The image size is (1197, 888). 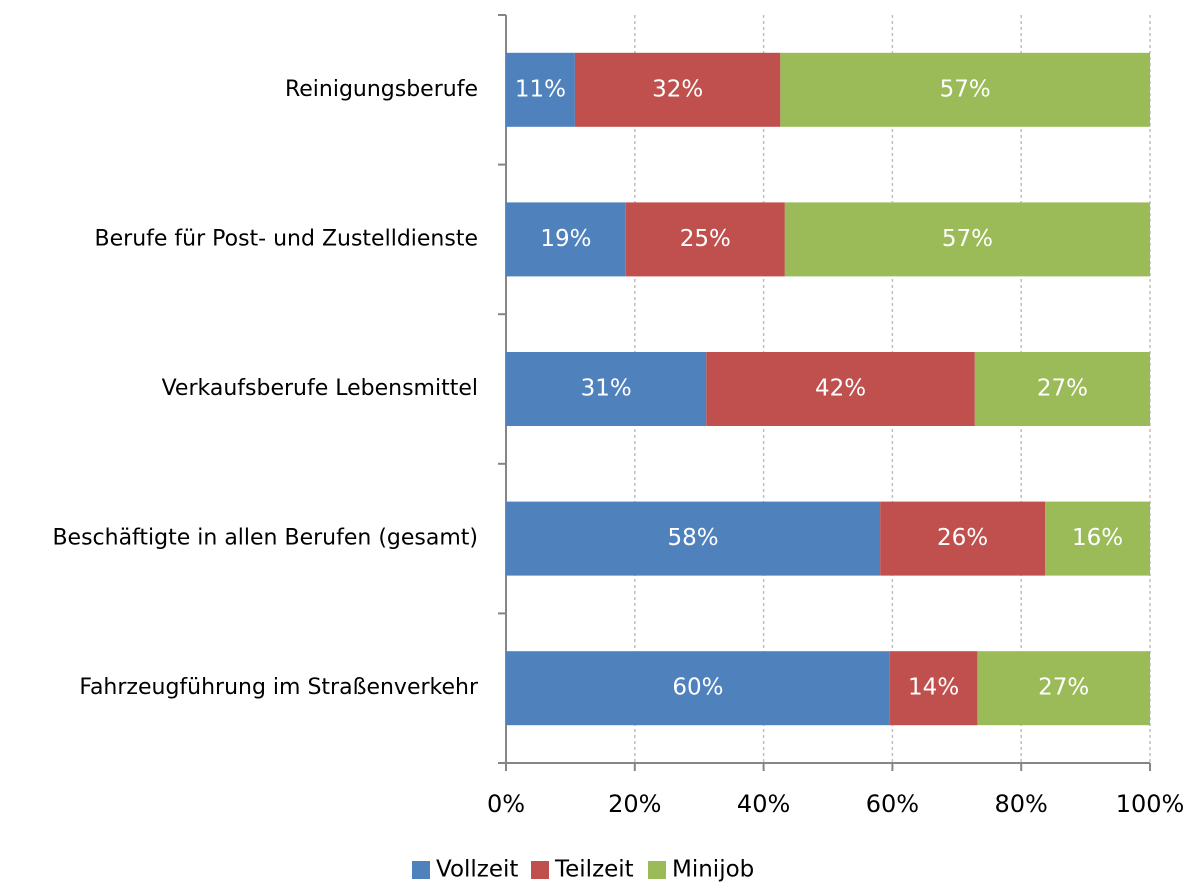 I want to click on data-label: 32%, so click(x=677, y=89).